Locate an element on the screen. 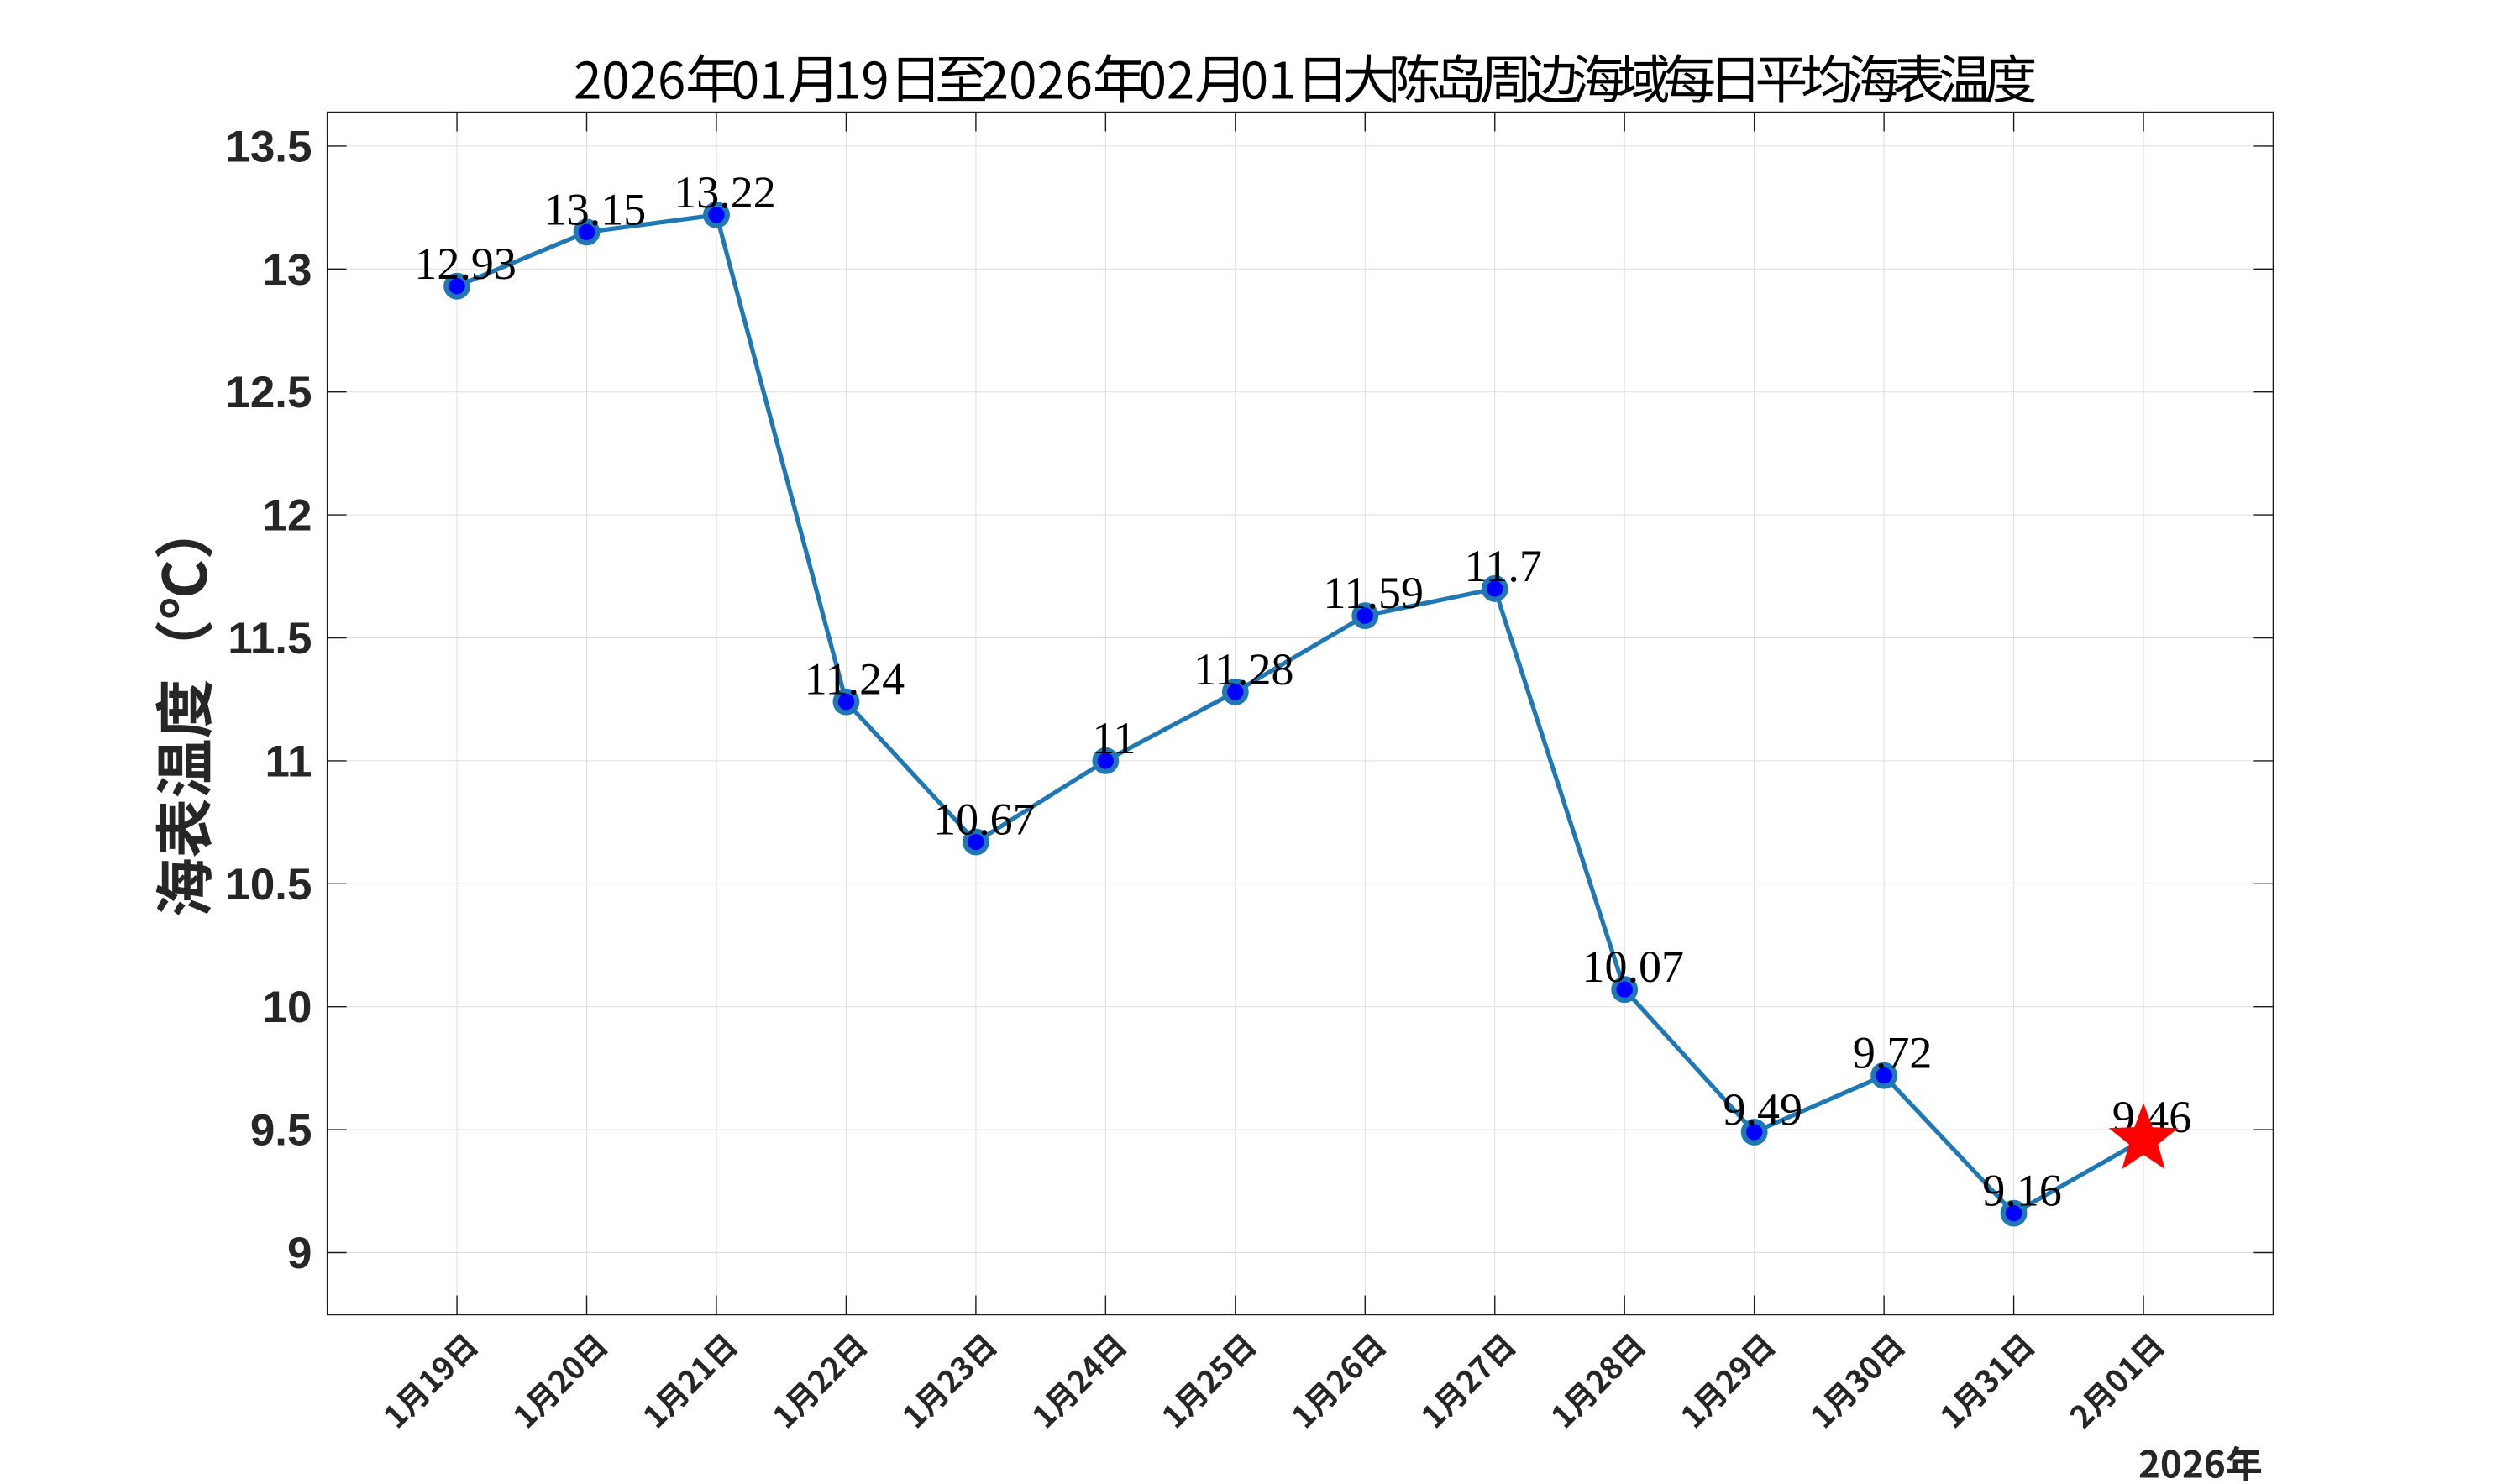  svg-text: 11.59 is located at coordinates (1374, 593).